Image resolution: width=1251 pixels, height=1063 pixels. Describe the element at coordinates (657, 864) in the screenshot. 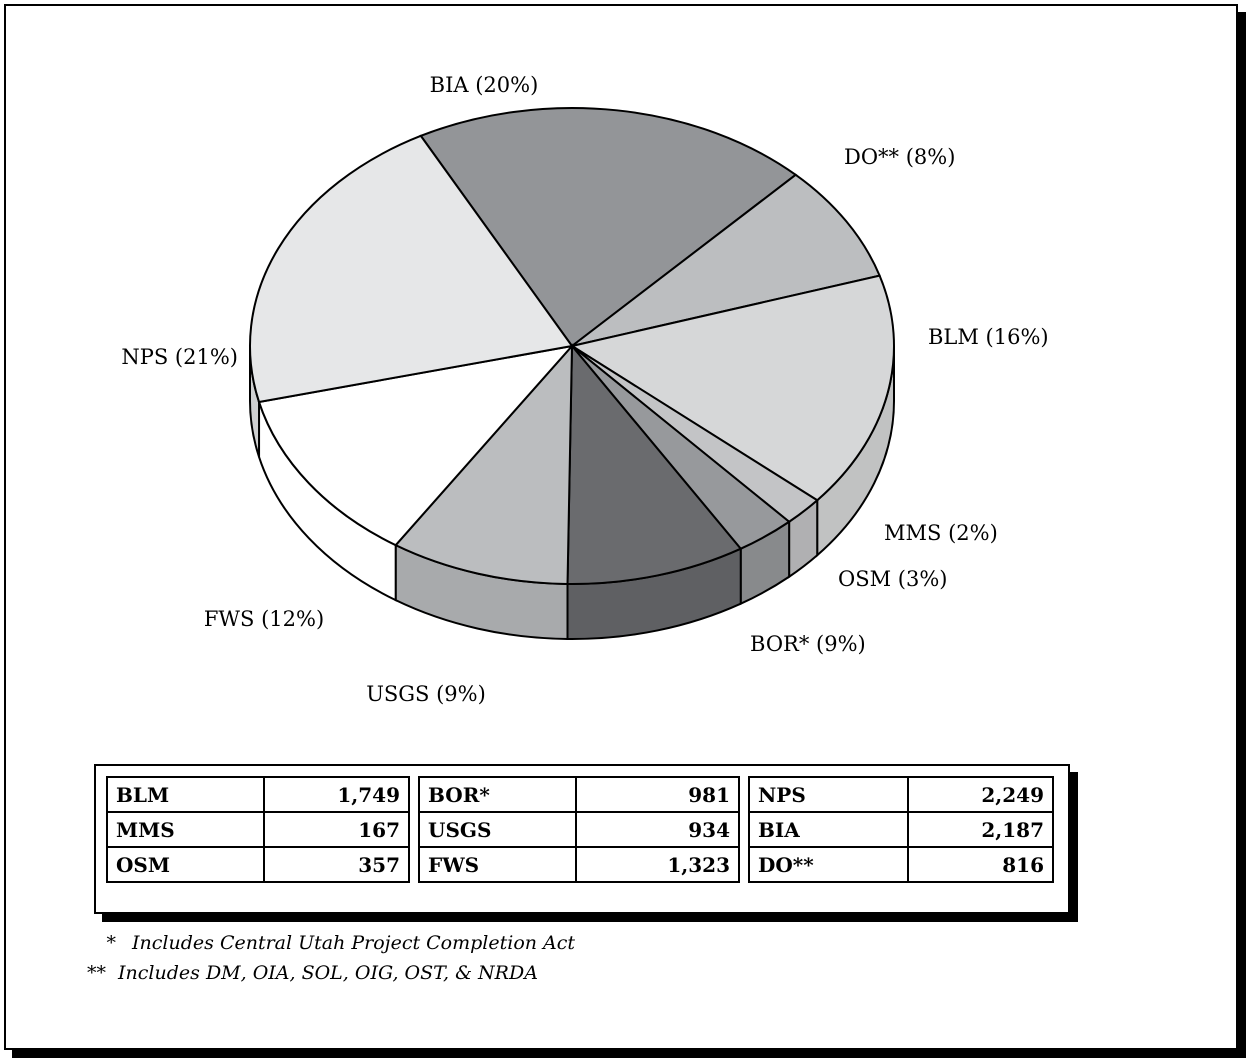

I see `table-cell-value: 1,323` at that location.